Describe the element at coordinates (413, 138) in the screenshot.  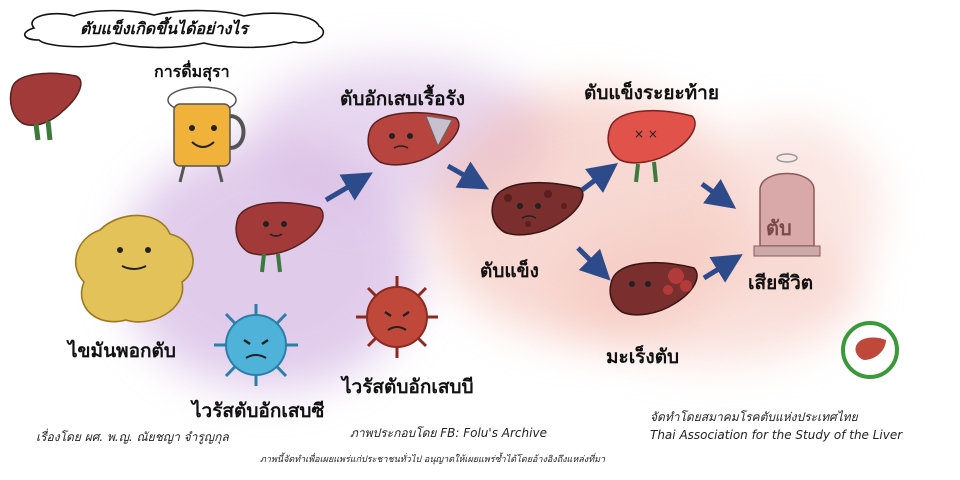
I see `chronic-hepatitis-liver-icon` at that location.